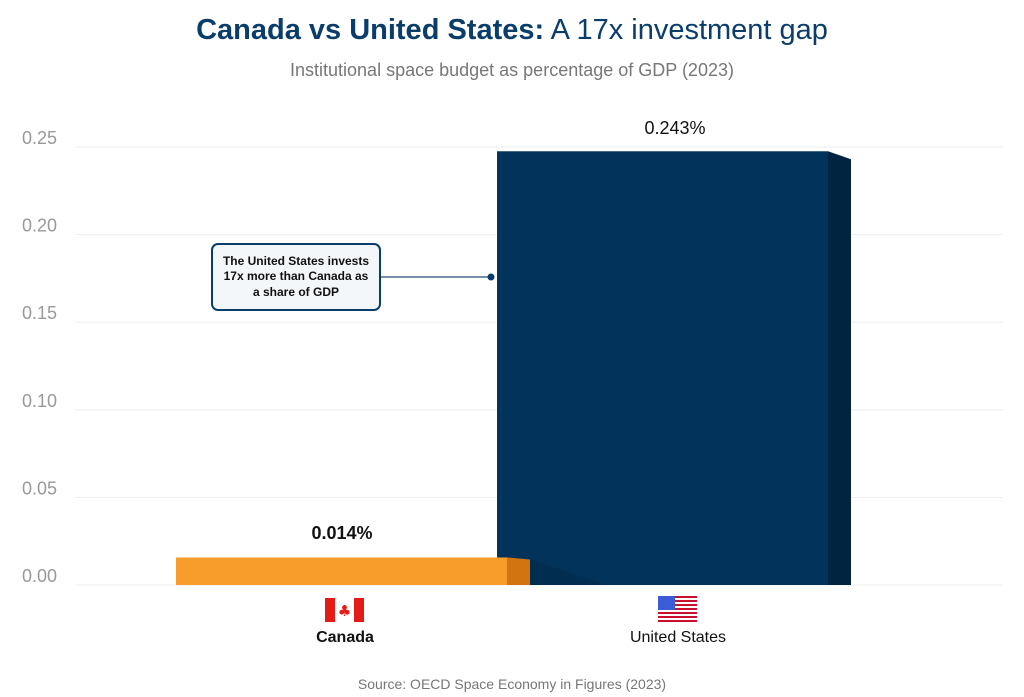  Describe the element at coordinates (39, 576) in the screenshot. I see `y-tick-label: 0.00` at that location.